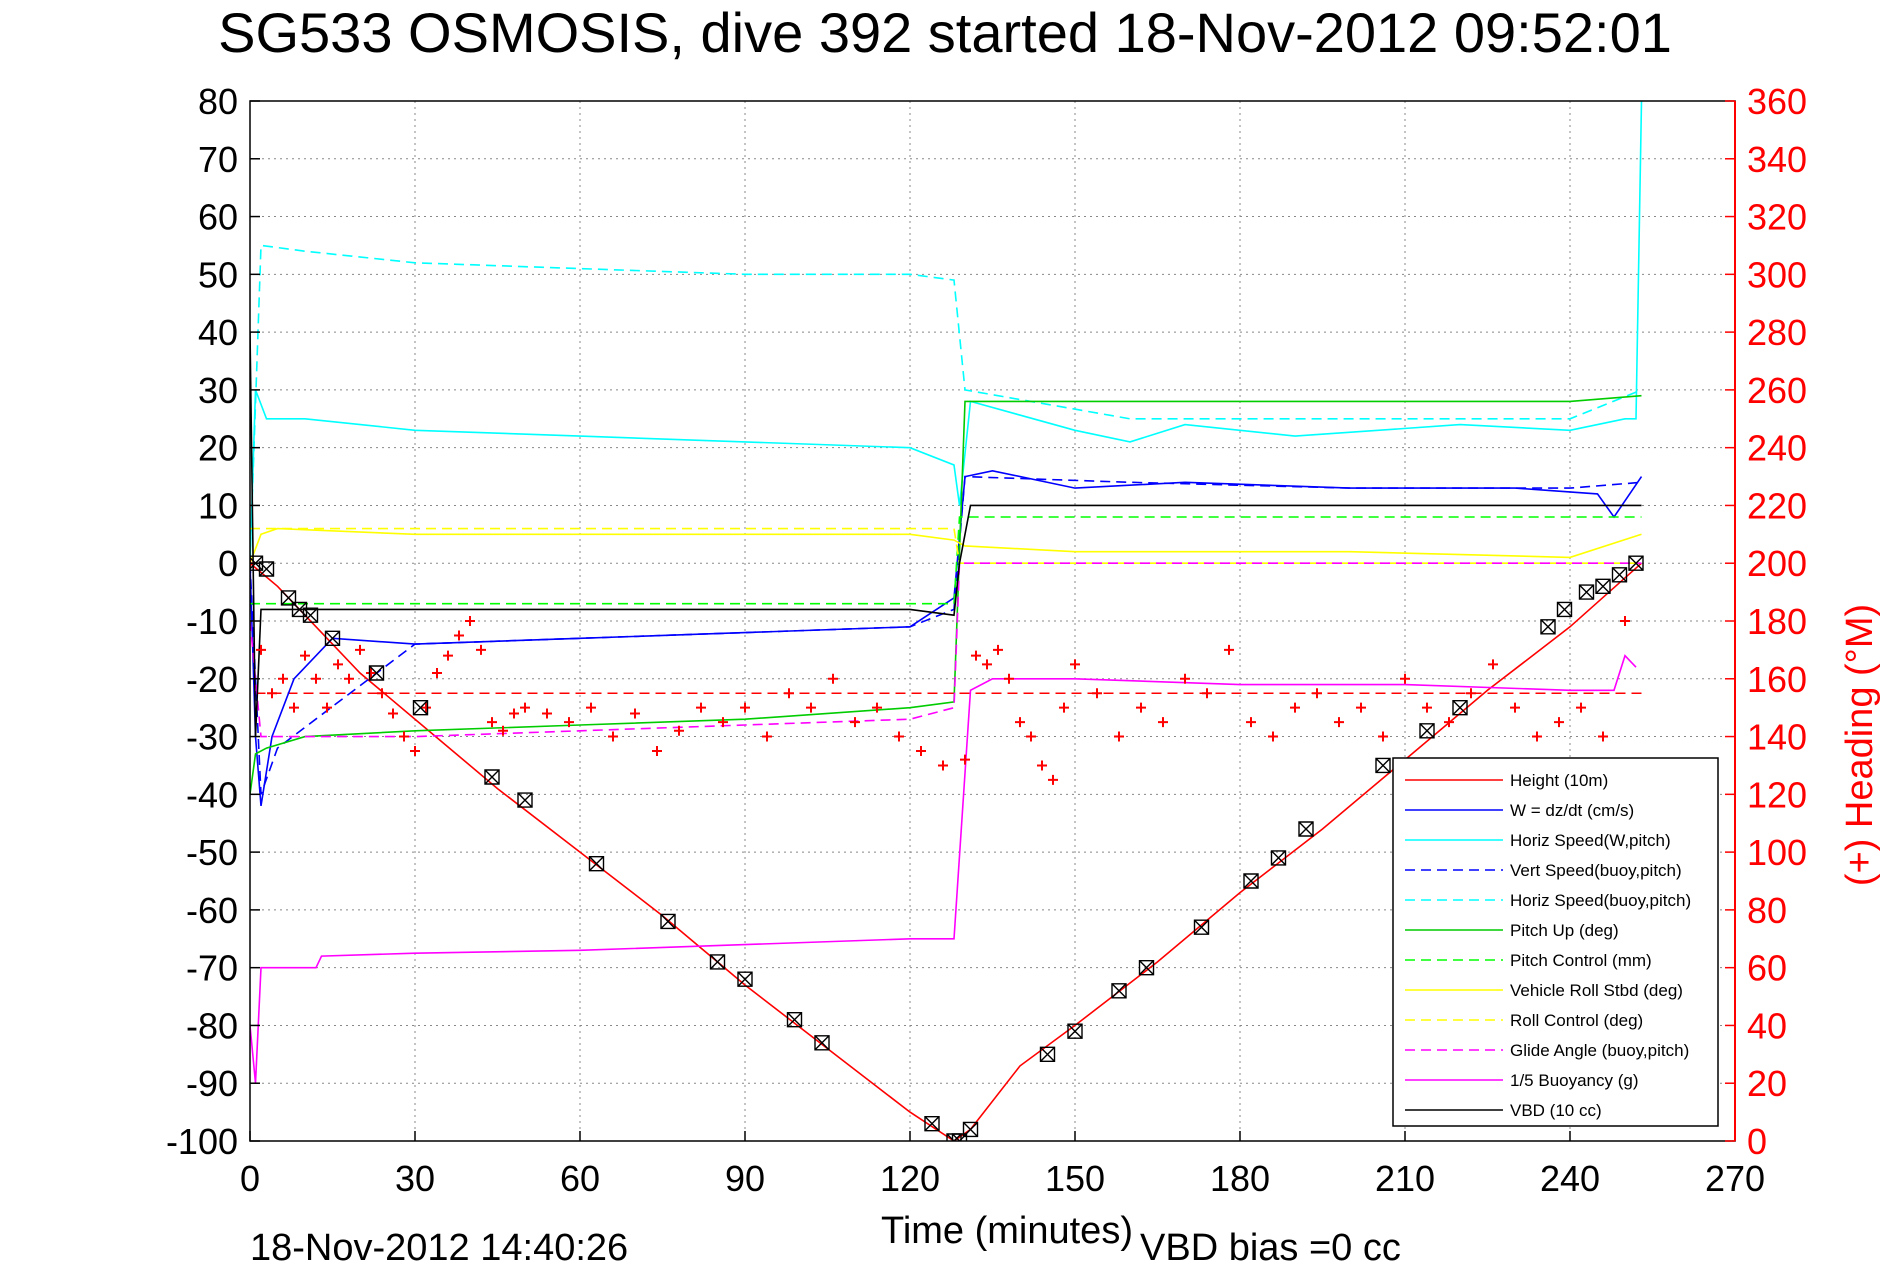 The image size is (1891, 1262). What do you see at coordinates (580, 1178) in the screenshot?
I see `x-tick-label: 60` at bounding box center [580, 1178].